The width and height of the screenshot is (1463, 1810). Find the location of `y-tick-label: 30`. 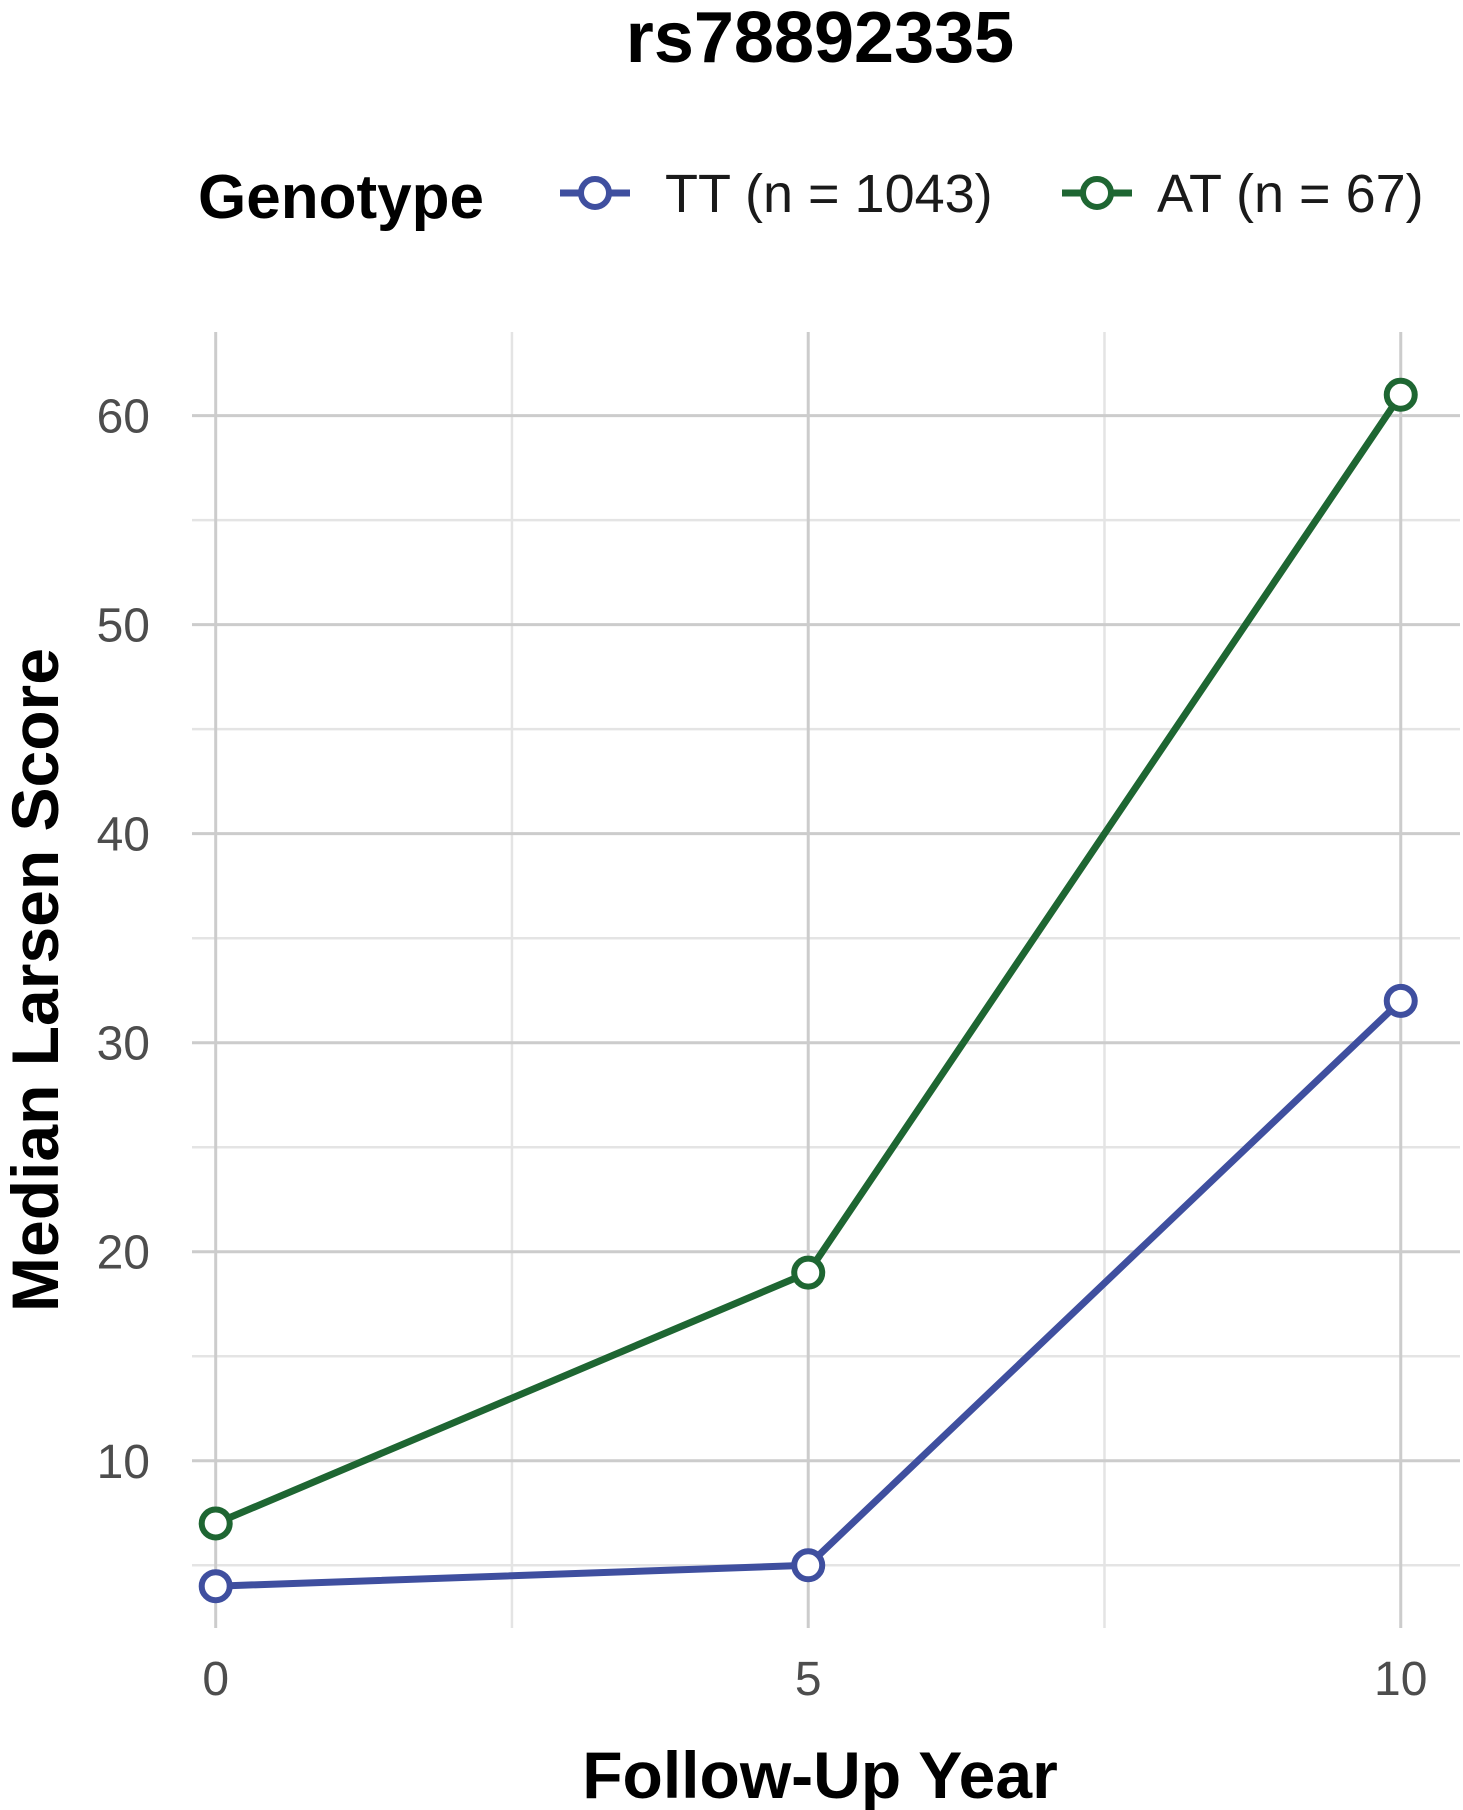

y-tick-label: 30 is located at coordinates (123, 1044).